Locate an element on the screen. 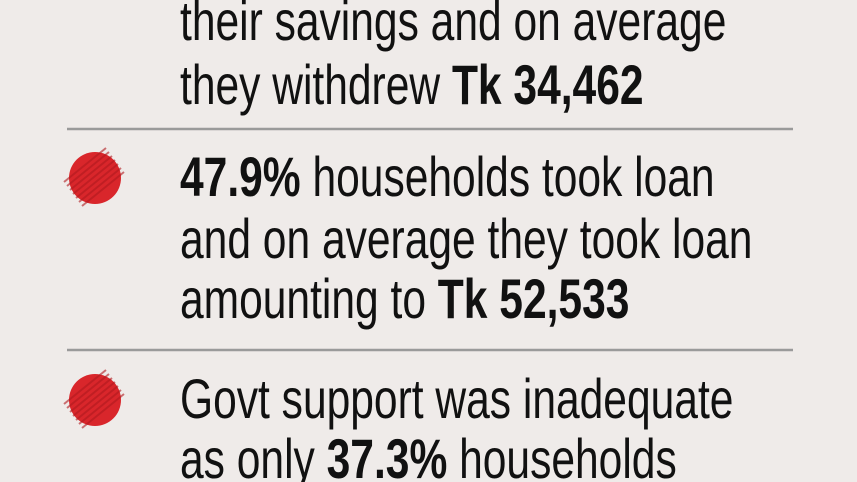 This screenshot has width=857, height=482. text-line: as only 37.3% households is located at coordinates (428, 454).